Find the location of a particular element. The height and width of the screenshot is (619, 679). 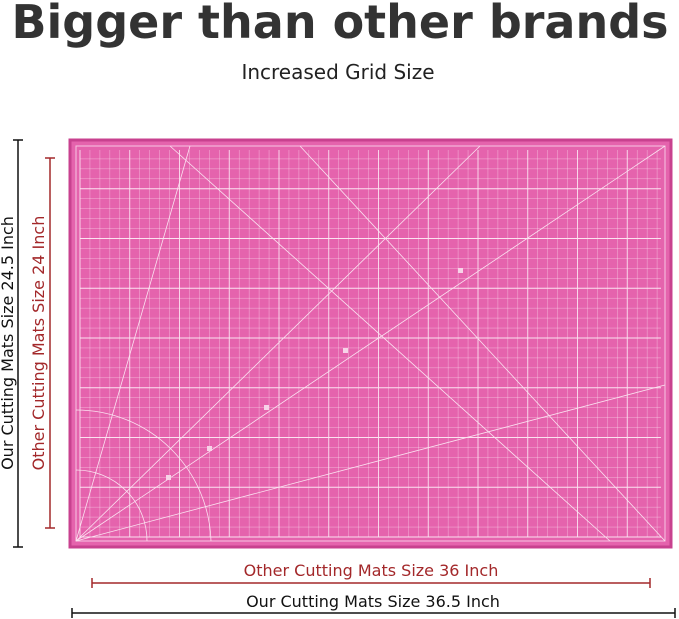

other-height-dimension: Other Cutting Mats Size 24 Inch is located at coordinates (42, 343).